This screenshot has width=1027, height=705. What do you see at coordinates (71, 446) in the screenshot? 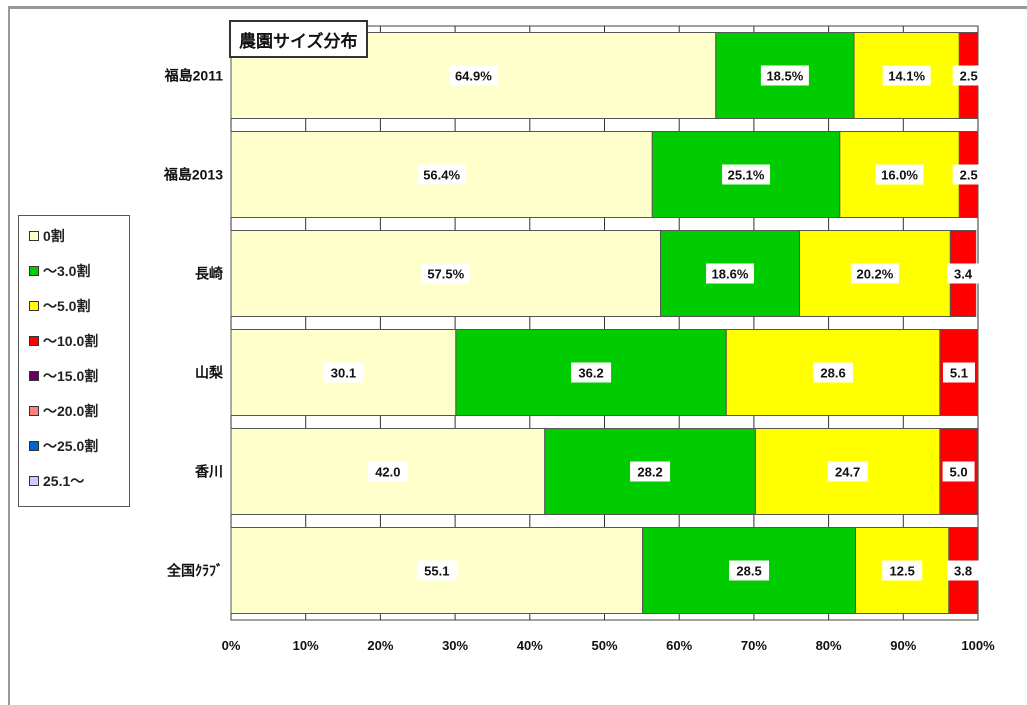
I see `legend-label: ～25.0割` at bounding box center [71, 446].